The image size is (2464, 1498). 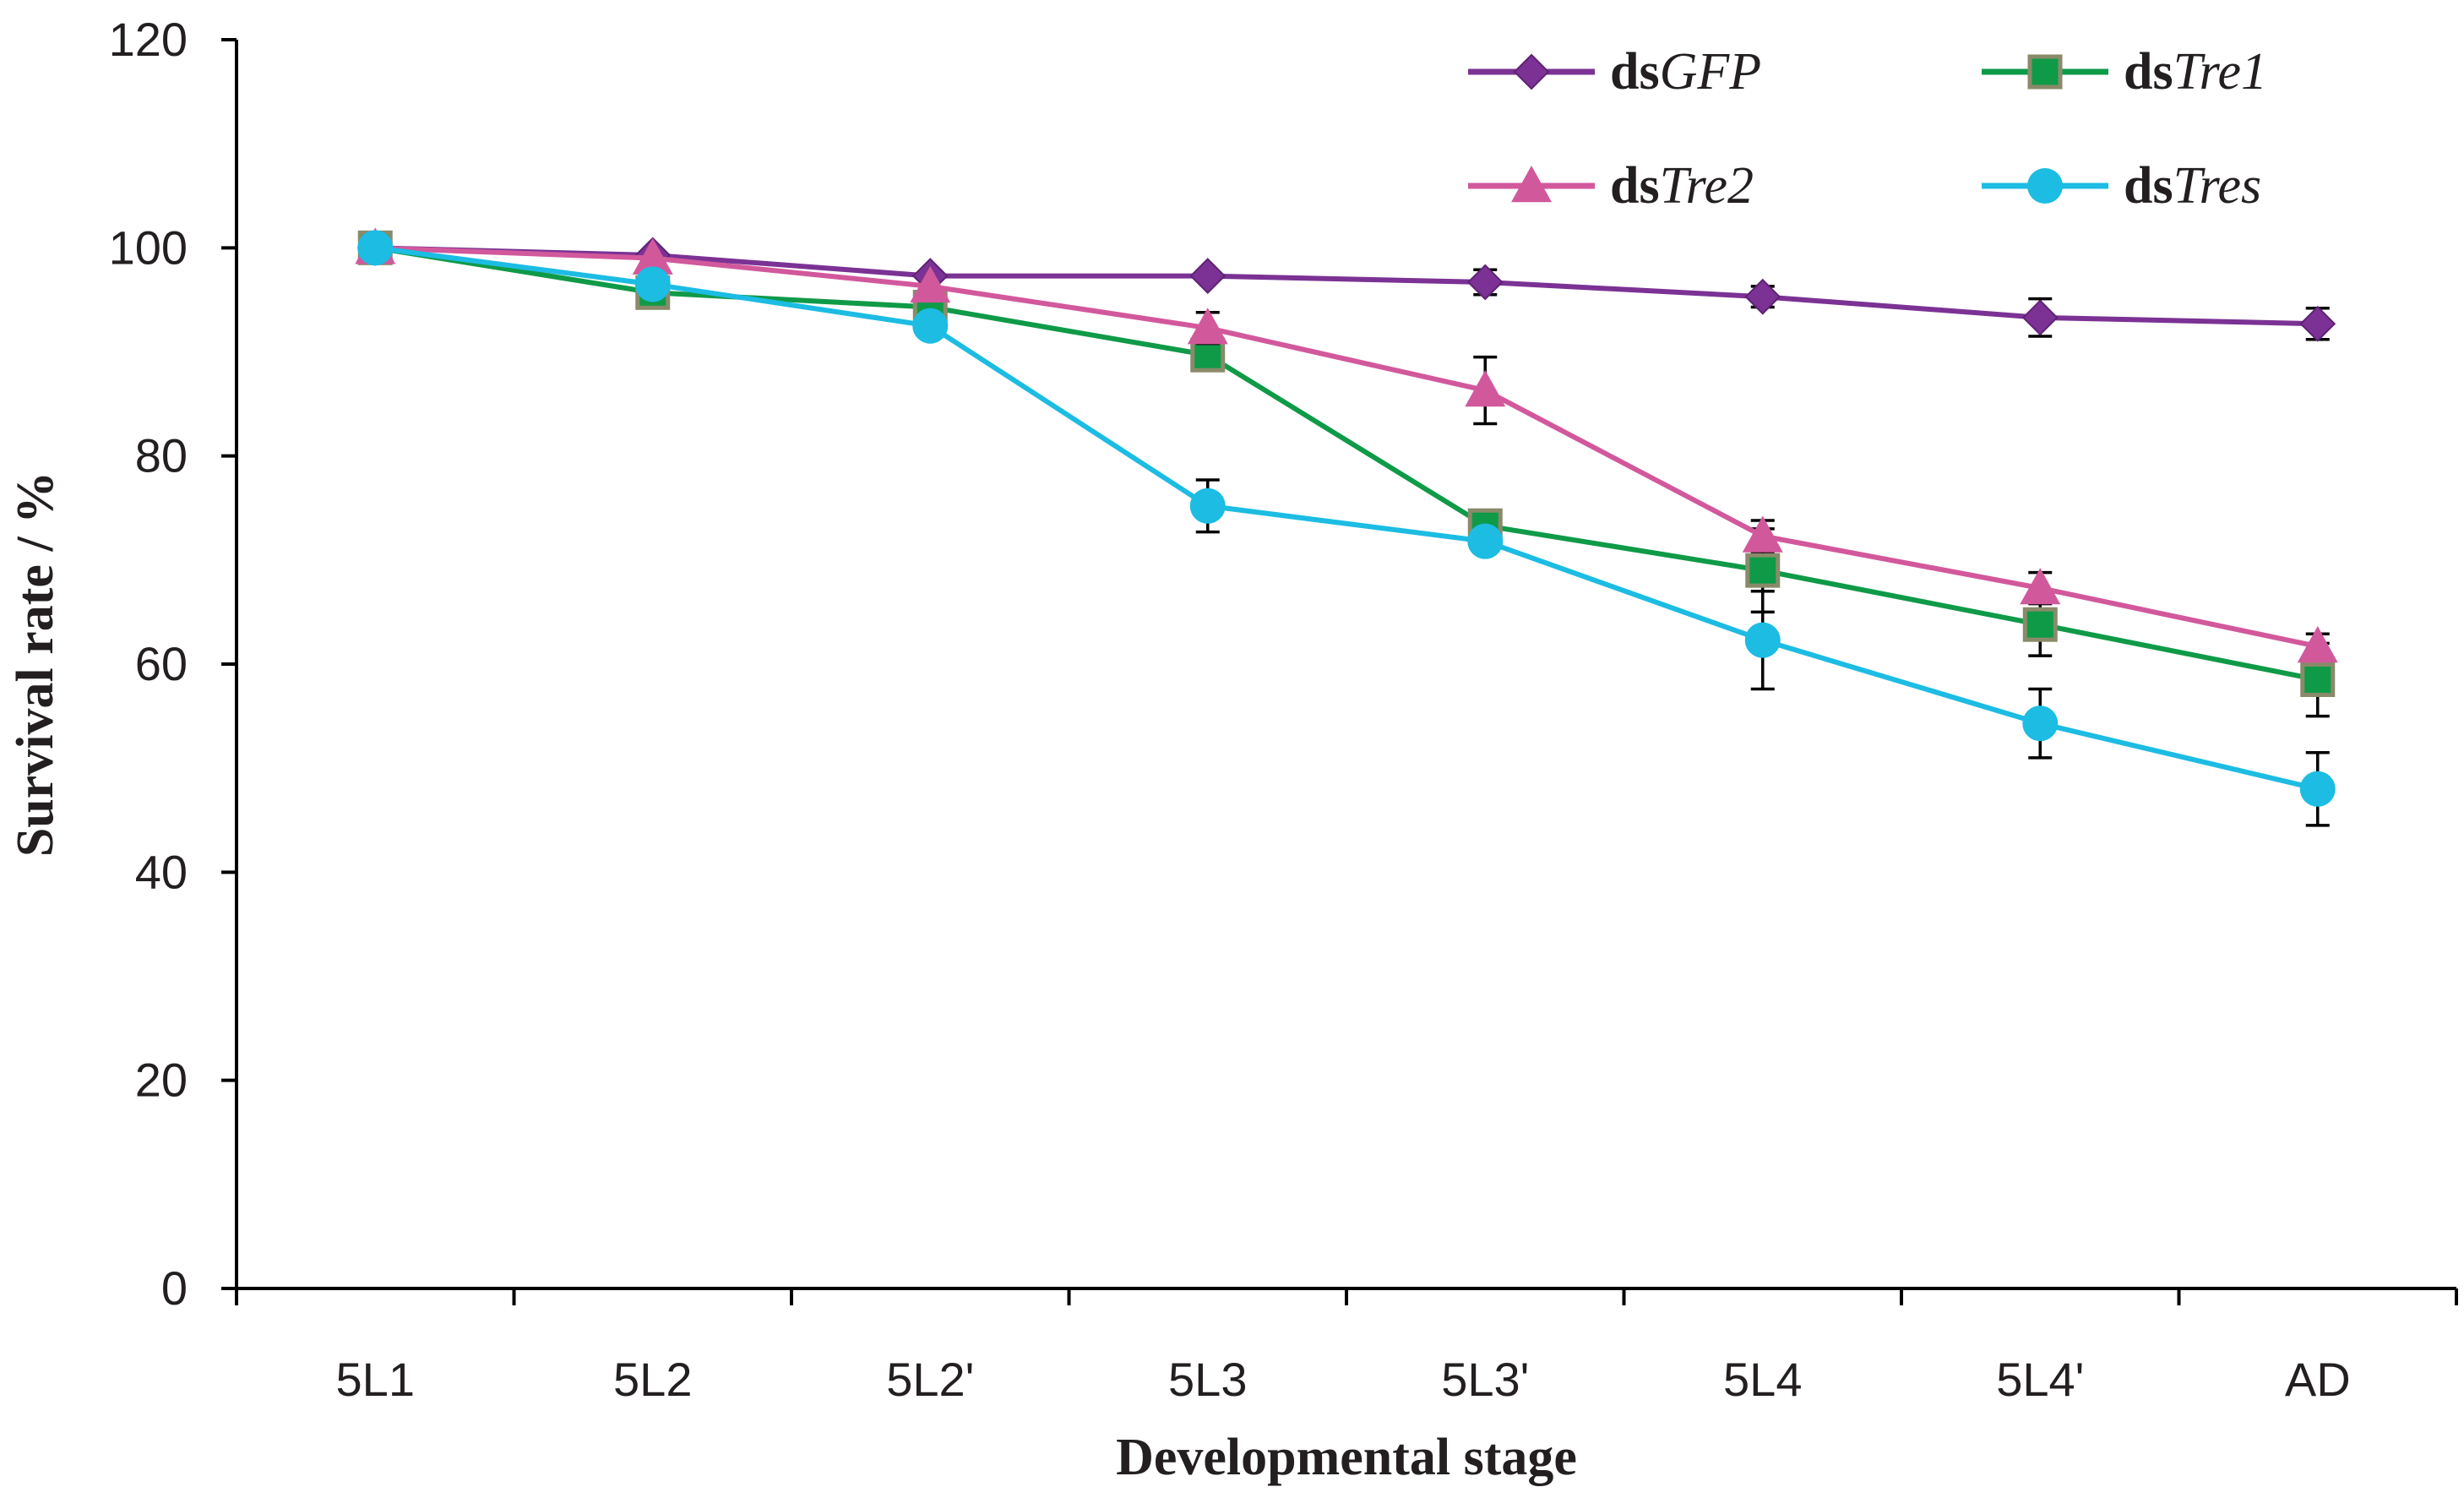 I want to click on y-tick-label: 20, so click(x=161, y=1080).